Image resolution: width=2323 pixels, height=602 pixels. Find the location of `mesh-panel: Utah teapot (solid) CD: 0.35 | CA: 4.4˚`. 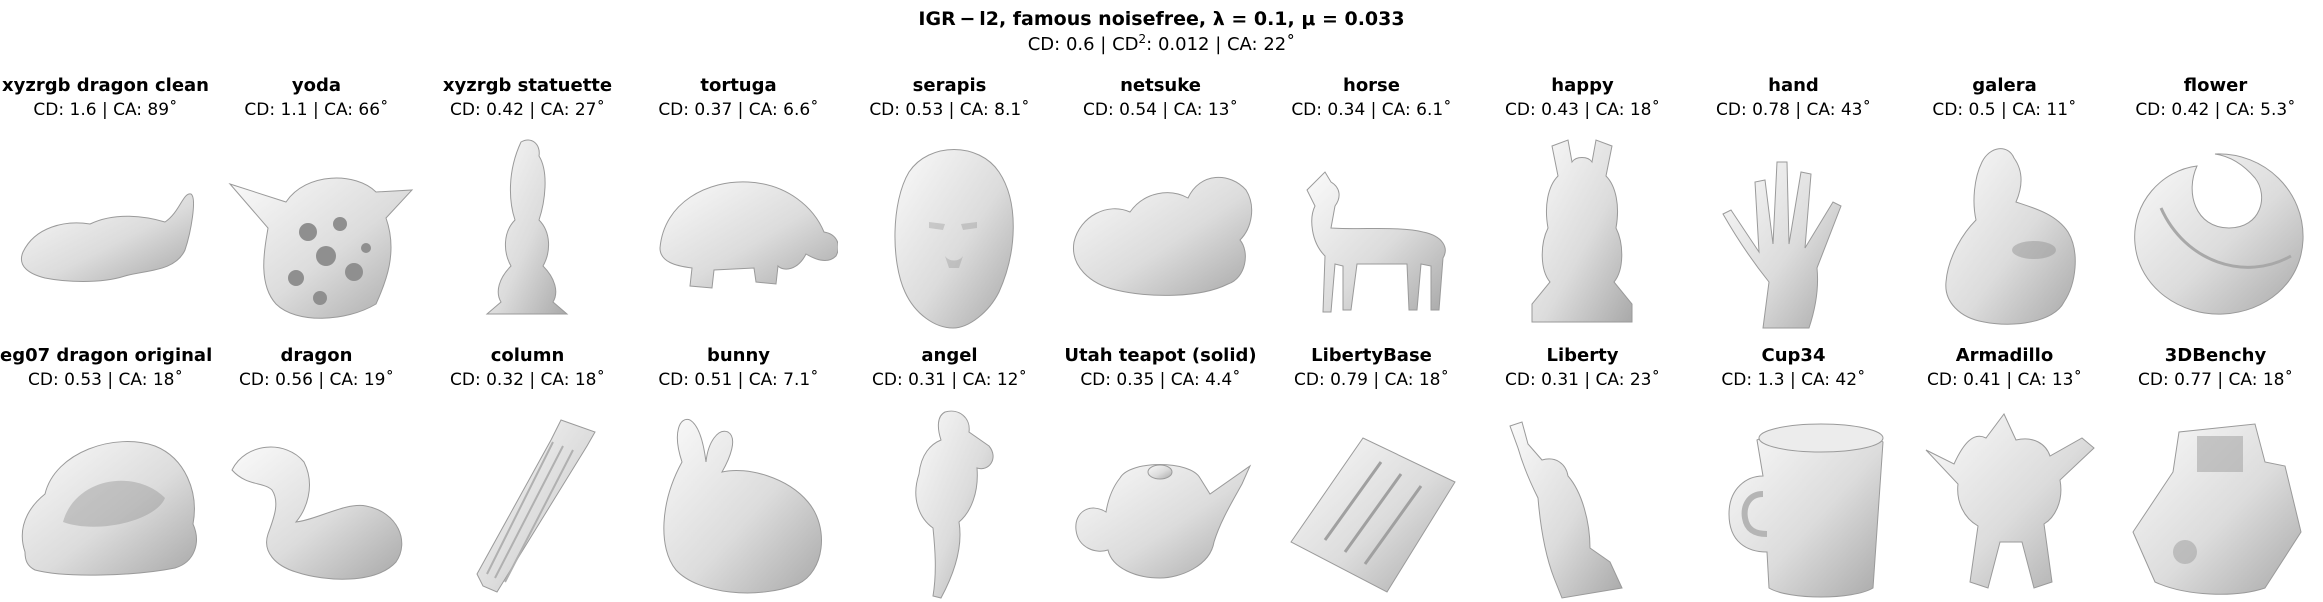

mesh-panel: Utah teapot (solid) CD: 0.35 | CA: 4.4˚ is located at coordinates (1160, 461).